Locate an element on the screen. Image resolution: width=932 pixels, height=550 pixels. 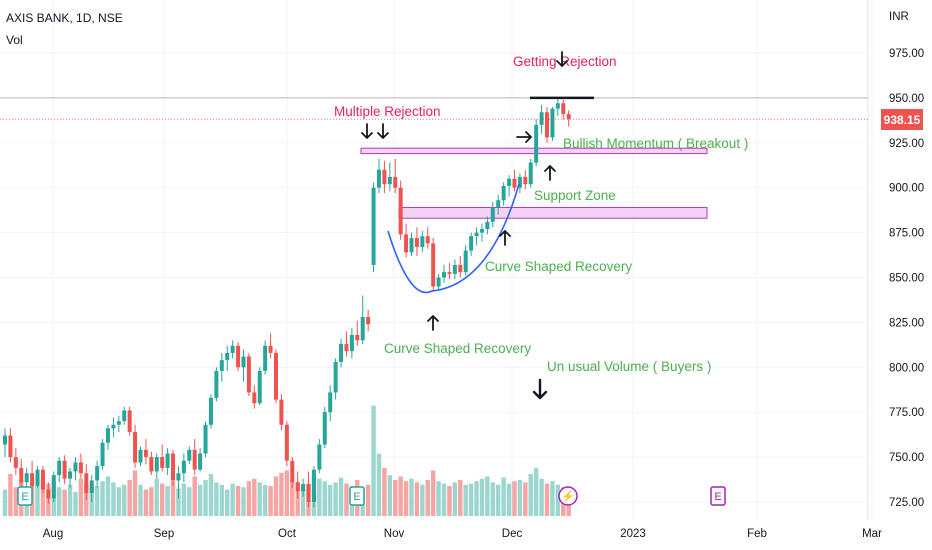
support-zone is located at coordinates (553, 212).